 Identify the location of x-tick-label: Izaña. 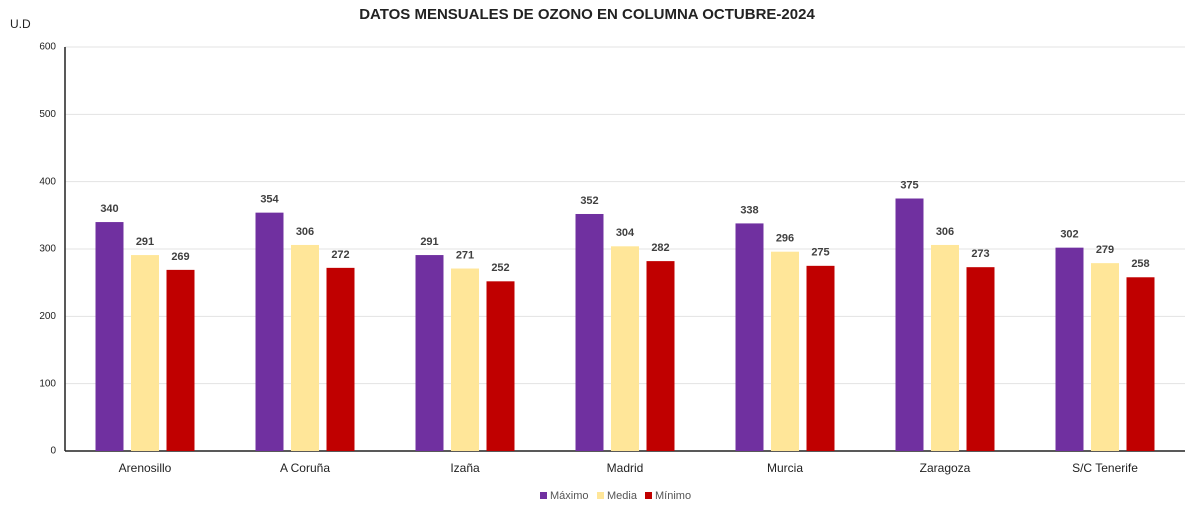
(465, 468).